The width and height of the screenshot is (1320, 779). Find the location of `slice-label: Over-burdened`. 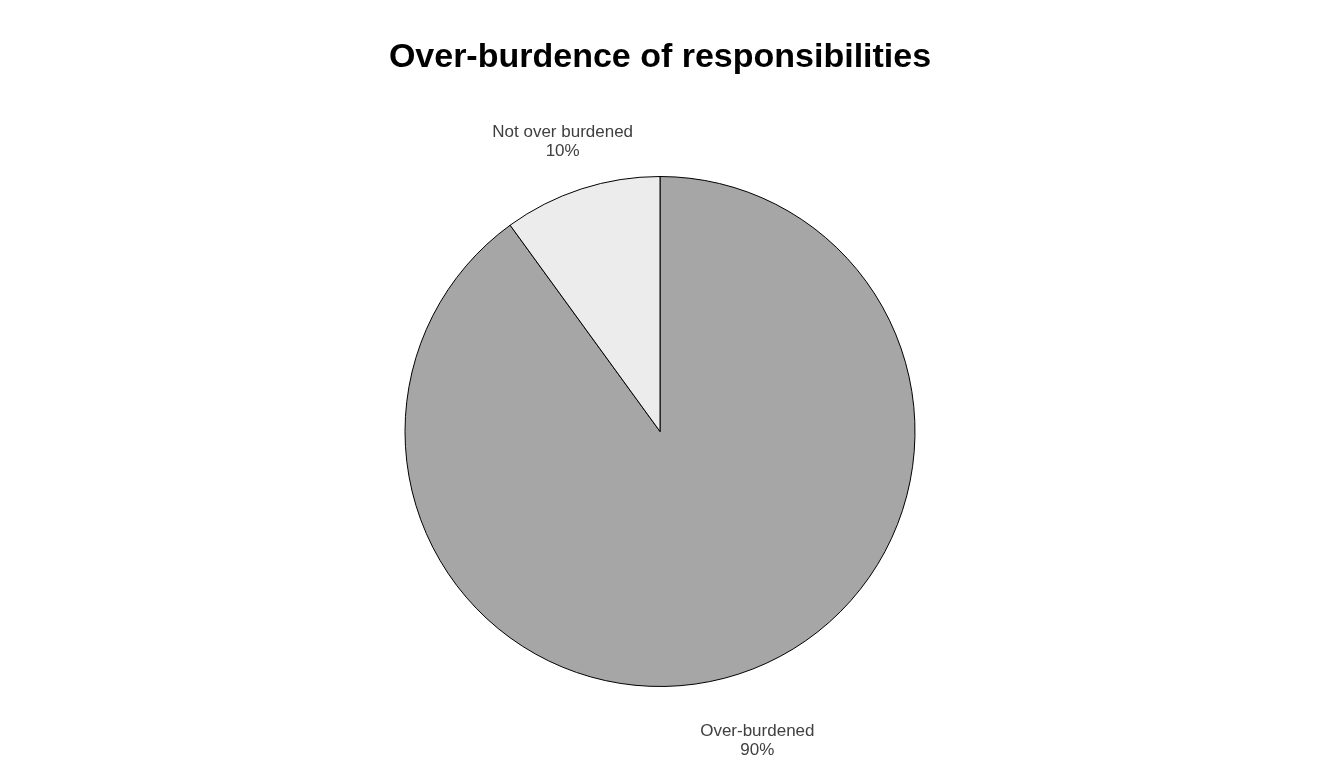

slice-label: Over-burdened is located at coordinates (757, 731).